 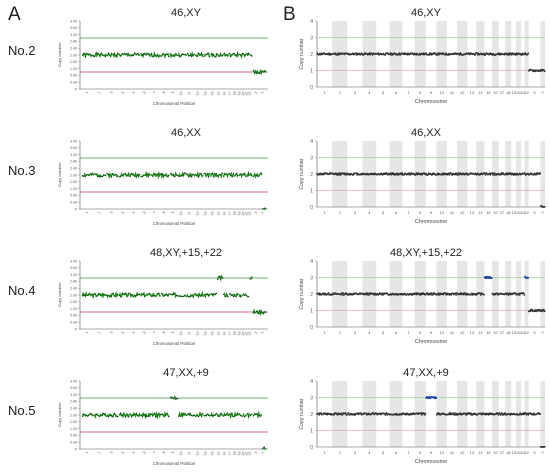 What do you see at coordinates (218, 453) in the screenshot?
I see `x-tick-label-a: 15` at bounding box center [218, 453].